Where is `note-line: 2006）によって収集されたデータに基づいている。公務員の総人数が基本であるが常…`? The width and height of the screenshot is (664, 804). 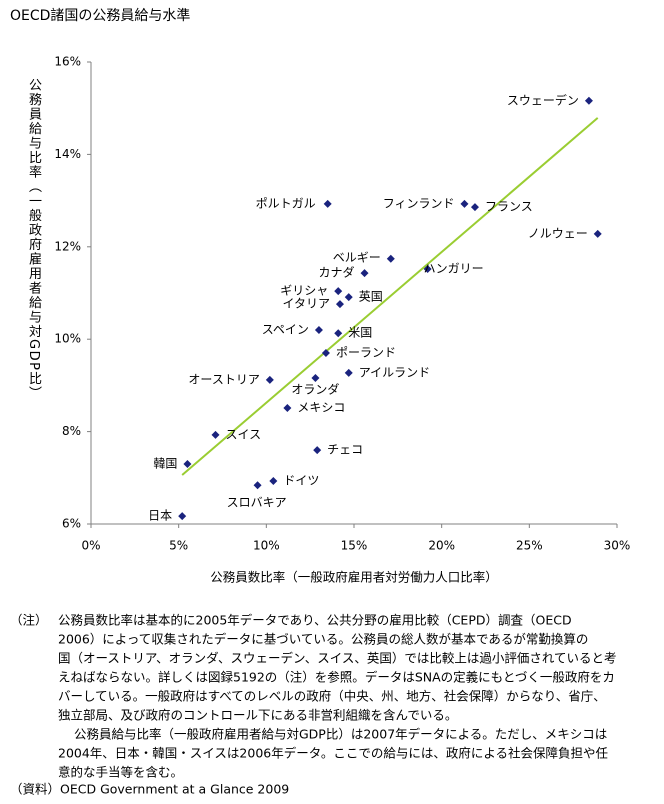
note-line: 2006）によって収集されたデータに基づいている。公務員の総人数が基本であるが常… is located at coordinates (323, 639).